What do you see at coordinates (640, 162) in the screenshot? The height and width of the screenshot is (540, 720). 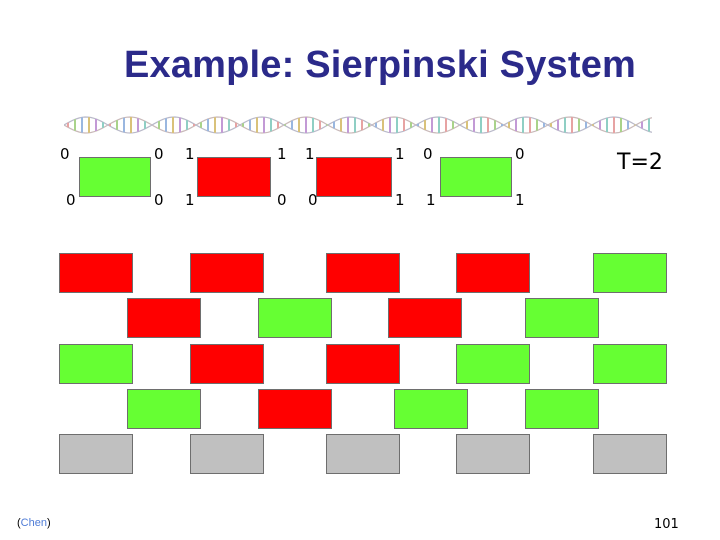 I see `time-step-label: T=2` at bounding box center [640, 162].